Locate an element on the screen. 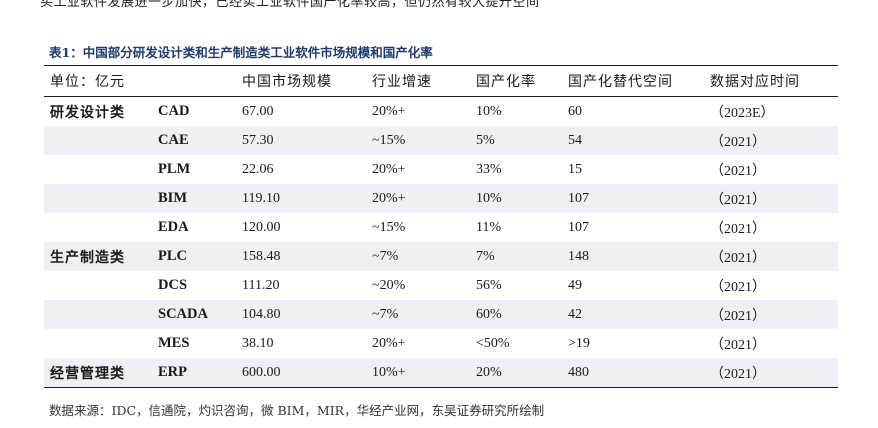 Image resolution: width=878 pixels, height=428 pixels. table-row: MES 38.10 20%+ <50% >19 （2021） is located at coordinates (441, 343).